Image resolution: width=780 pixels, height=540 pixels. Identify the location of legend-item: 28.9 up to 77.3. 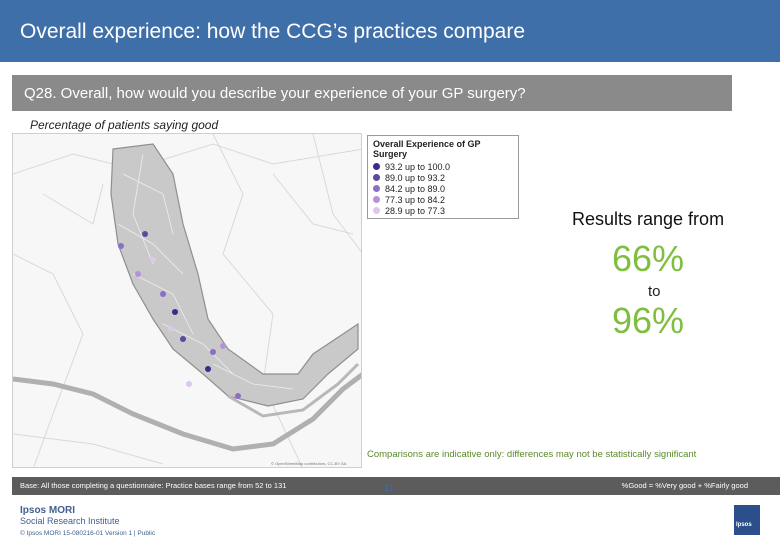
(443, 210).